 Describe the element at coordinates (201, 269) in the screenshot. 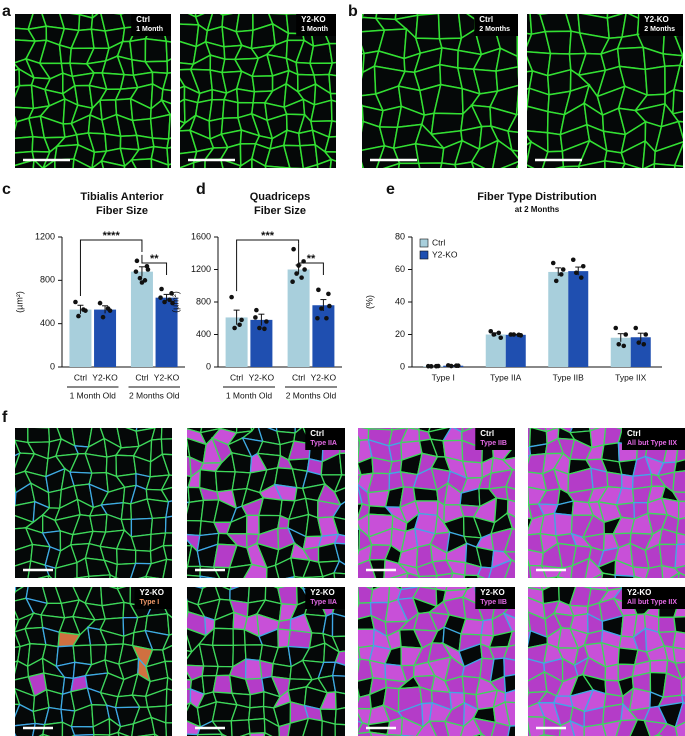

I see `y-tick-label: 1200` at that location.